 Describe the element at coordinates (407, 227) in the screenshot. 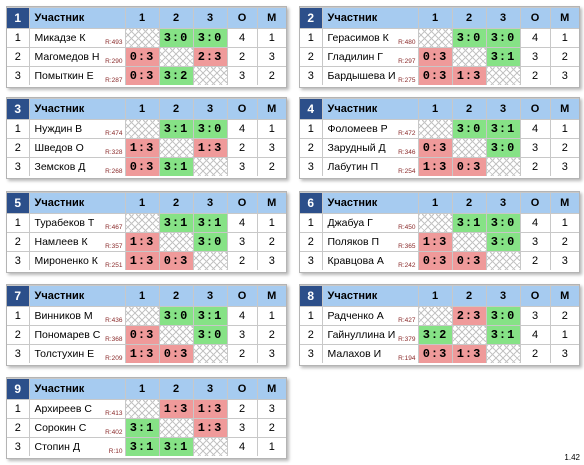

I see `player-rating: R:450` at that location.